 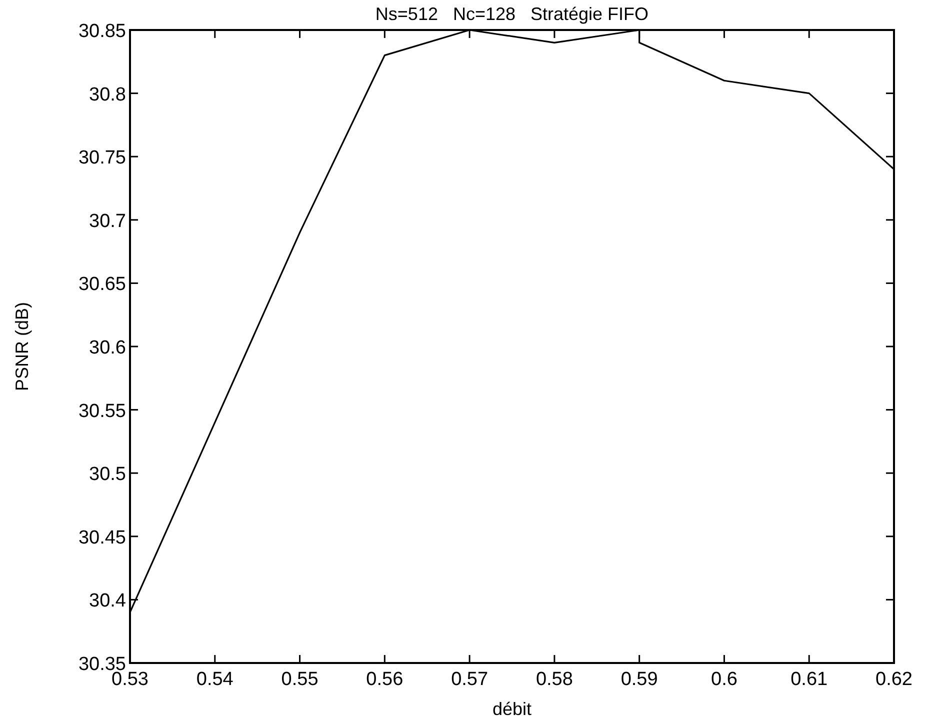 I want to click on x-tick-label: 0.56, so click(x=385, y=679).